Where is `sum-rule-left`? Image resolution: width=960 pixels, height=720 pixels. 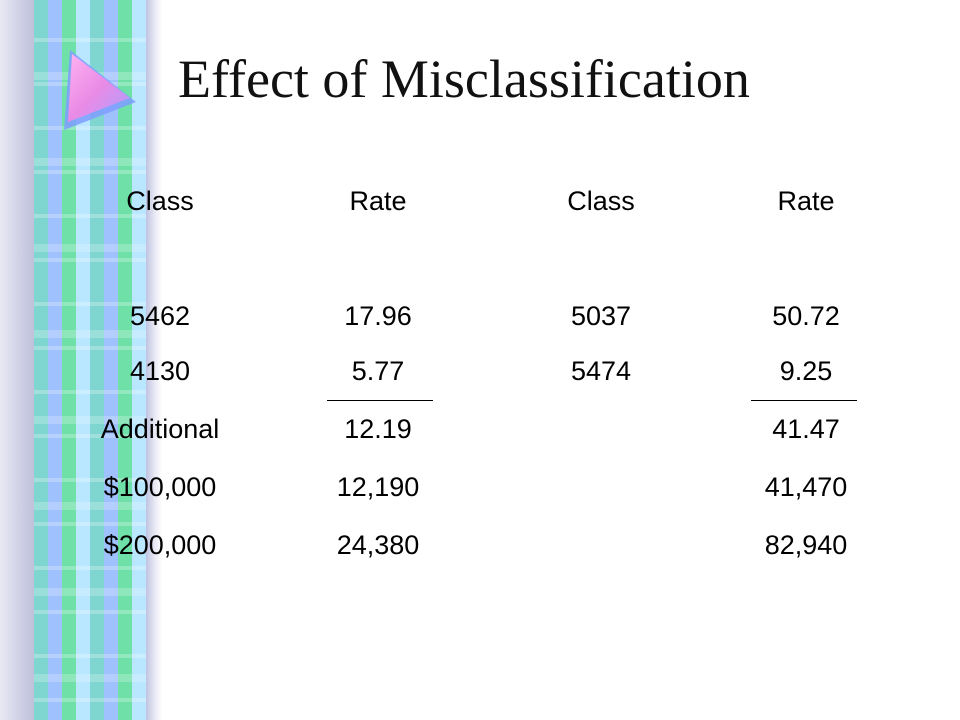
sum-rule-left is located at coordinates (380, 400).